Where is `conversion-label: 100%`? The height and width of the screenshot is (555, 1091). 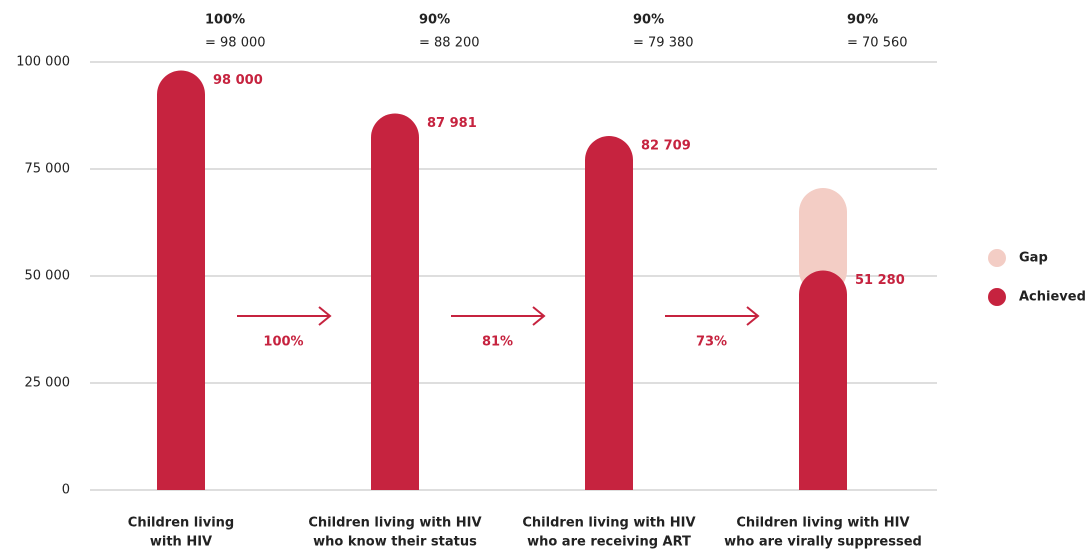
conversion-label: 100% is located at coordinates (283, 342).